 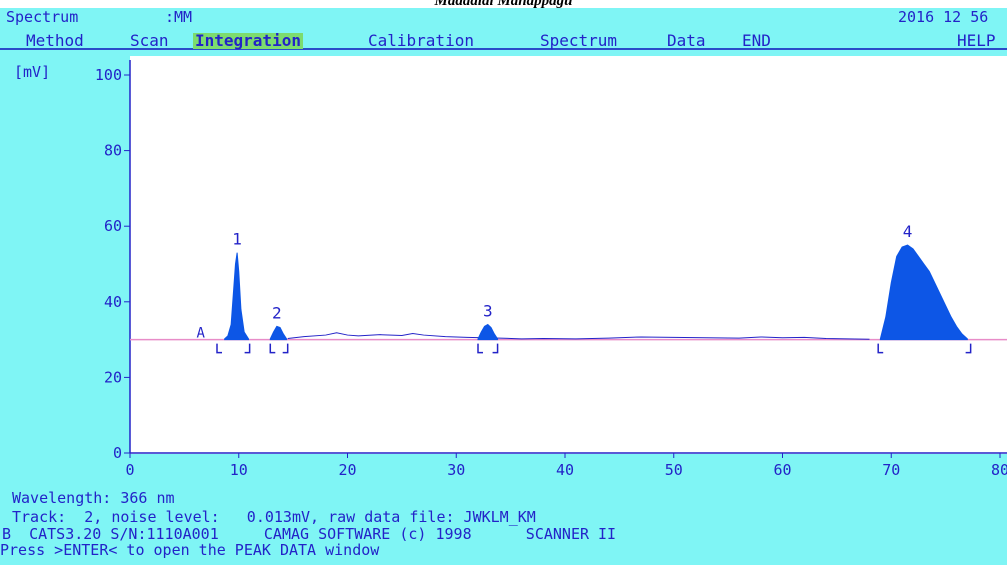 I want to click on peak-1-area, so click(x=237, y=296).